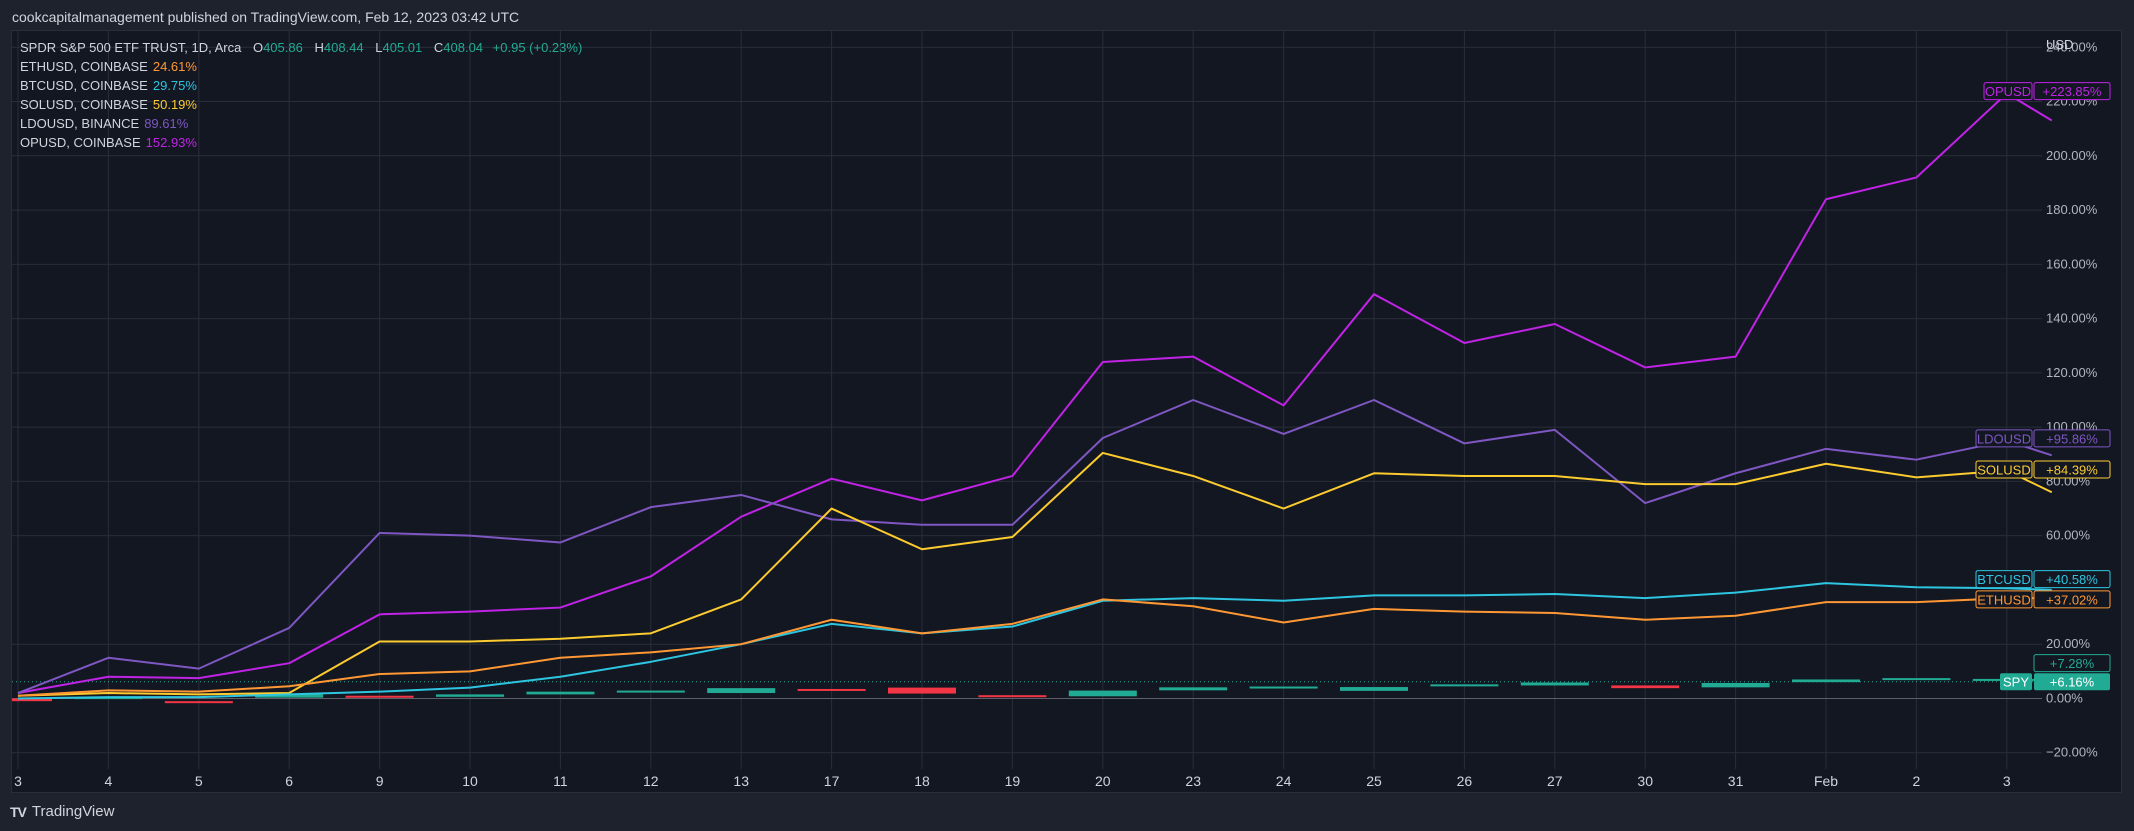 The width and height of the screenshot is (2134, 831). I want to click on x-tick-label: 24, so click(1284, 781).